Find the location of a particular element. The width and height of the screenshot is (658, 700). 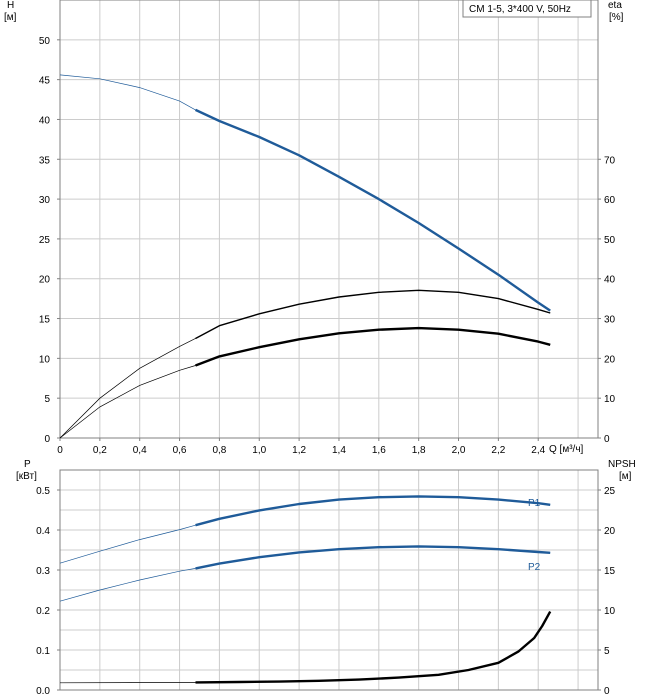

y-right-tick-label: 30 is located at coordinates (610, 320).